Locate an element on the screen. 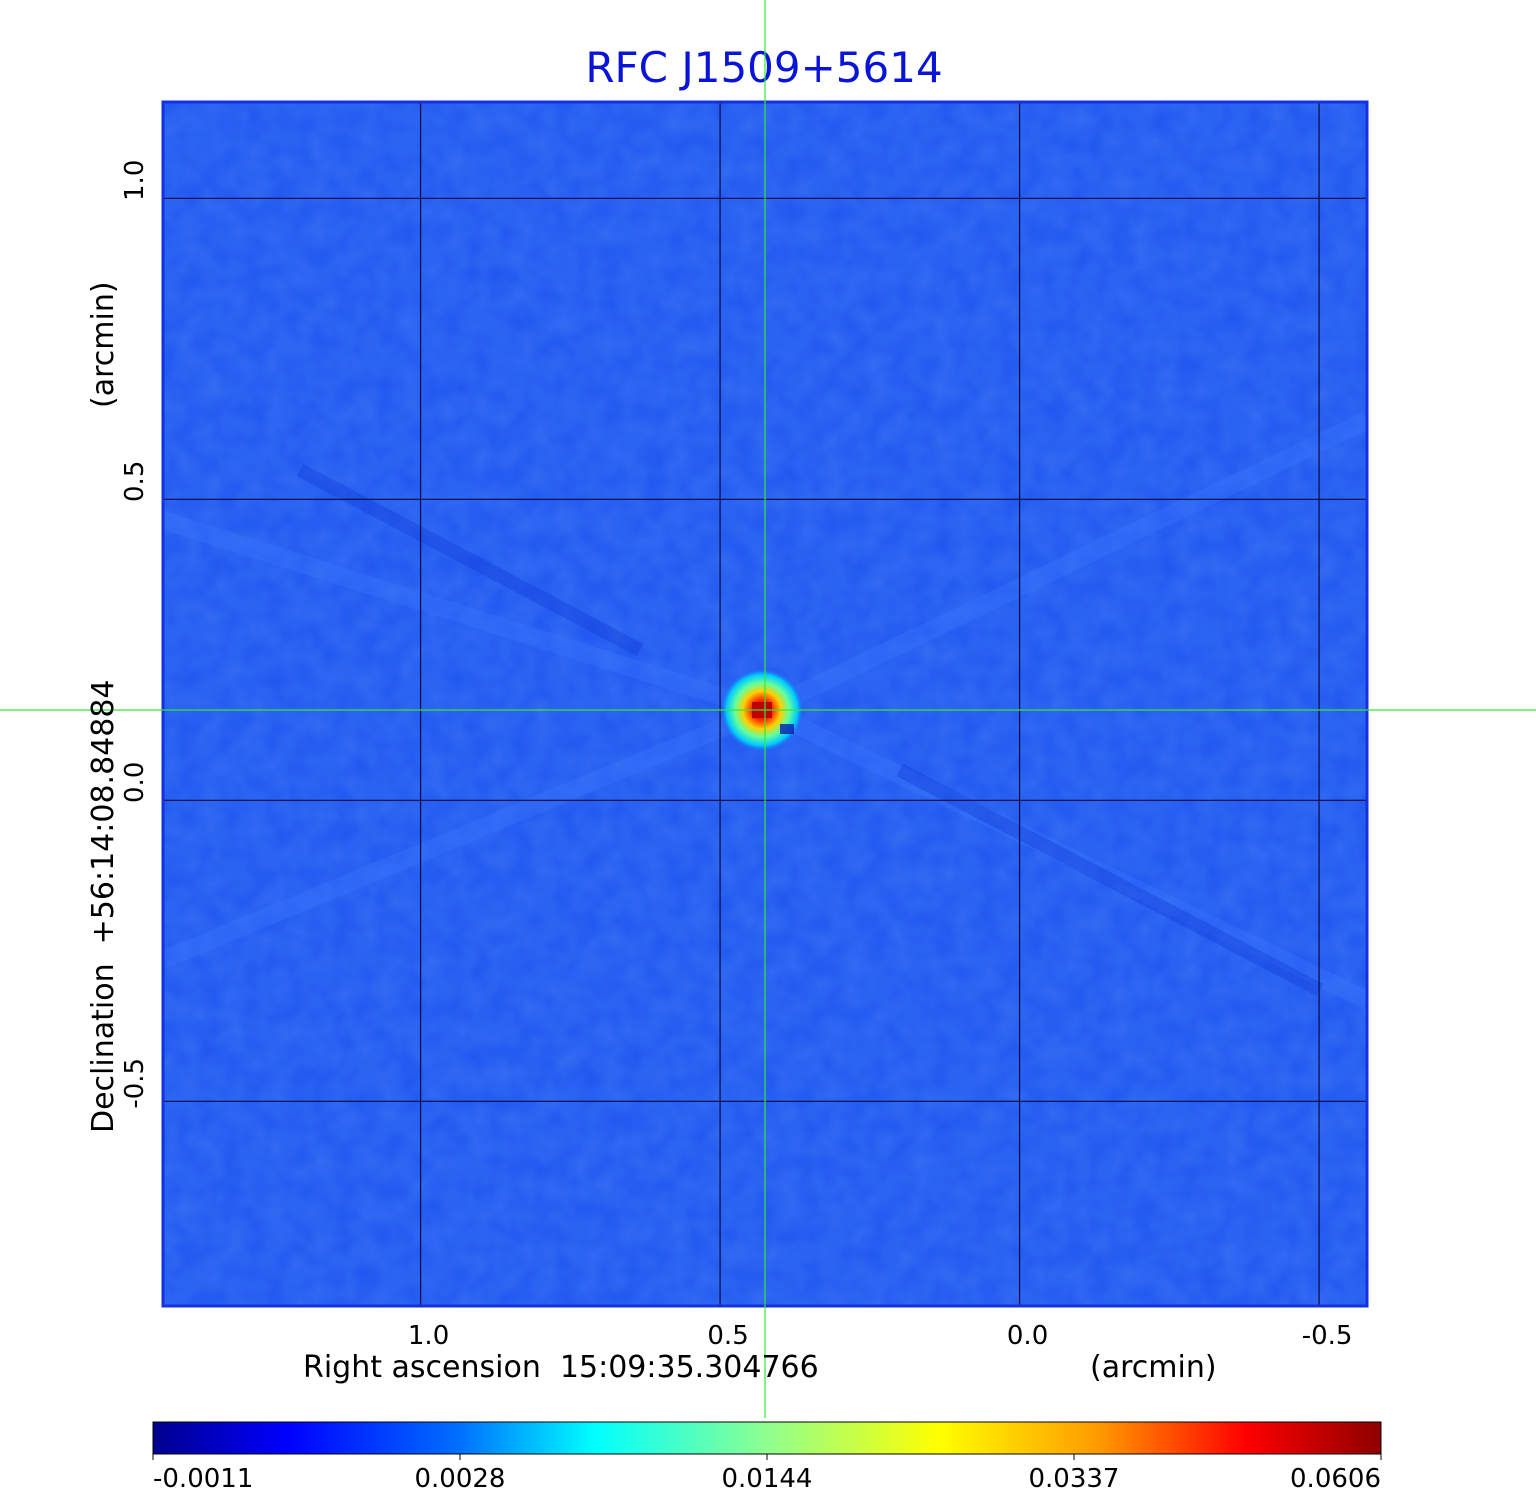 This screenshot has width=1536, height=1511. y-tick-label-2: 0.0 is located at coordinates (135, 782).